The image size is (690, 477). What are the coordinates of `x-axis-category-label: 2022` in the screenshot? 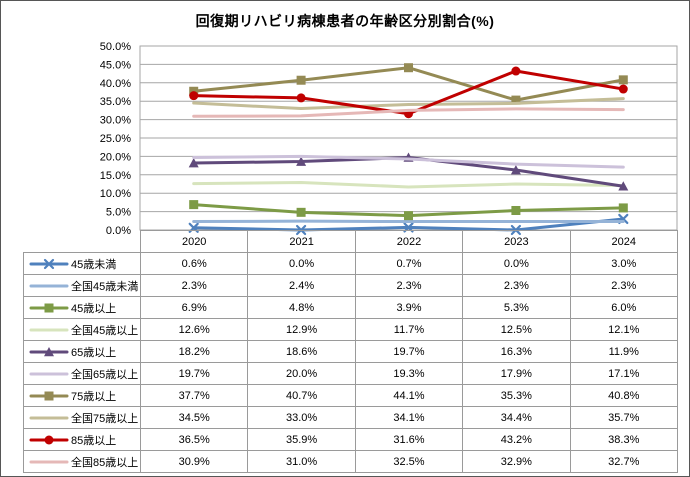 It's located at (409, 241).